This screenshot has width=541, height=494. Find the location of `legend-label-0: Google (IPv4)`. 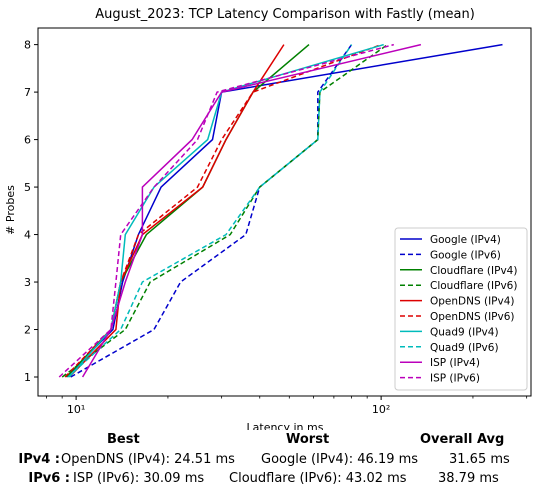

legend-label-0: Google (IPv4) is located at coordinates (465, 240).